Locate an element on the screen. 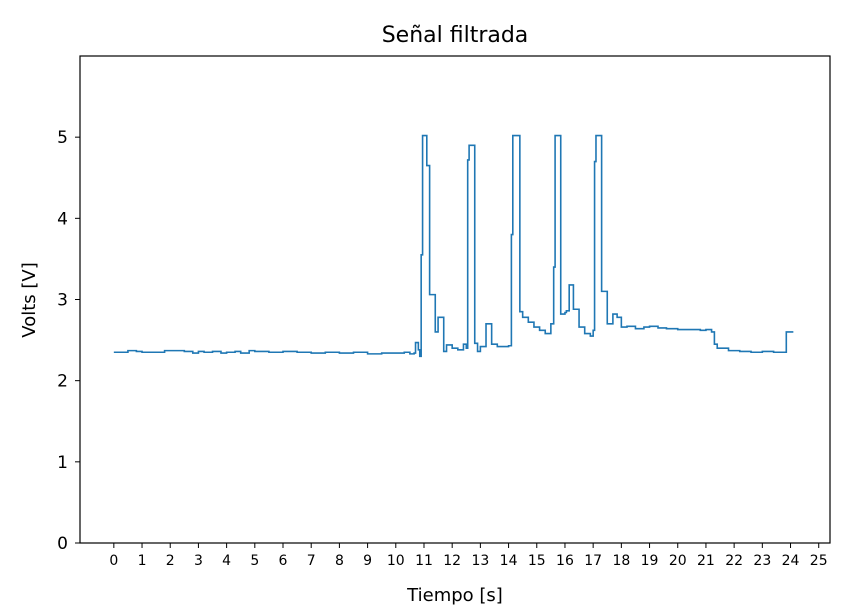 Image resolution: width=854 pixels, height=608 pixels. x-tick-label: 1 is located at coordinates (142, 561).